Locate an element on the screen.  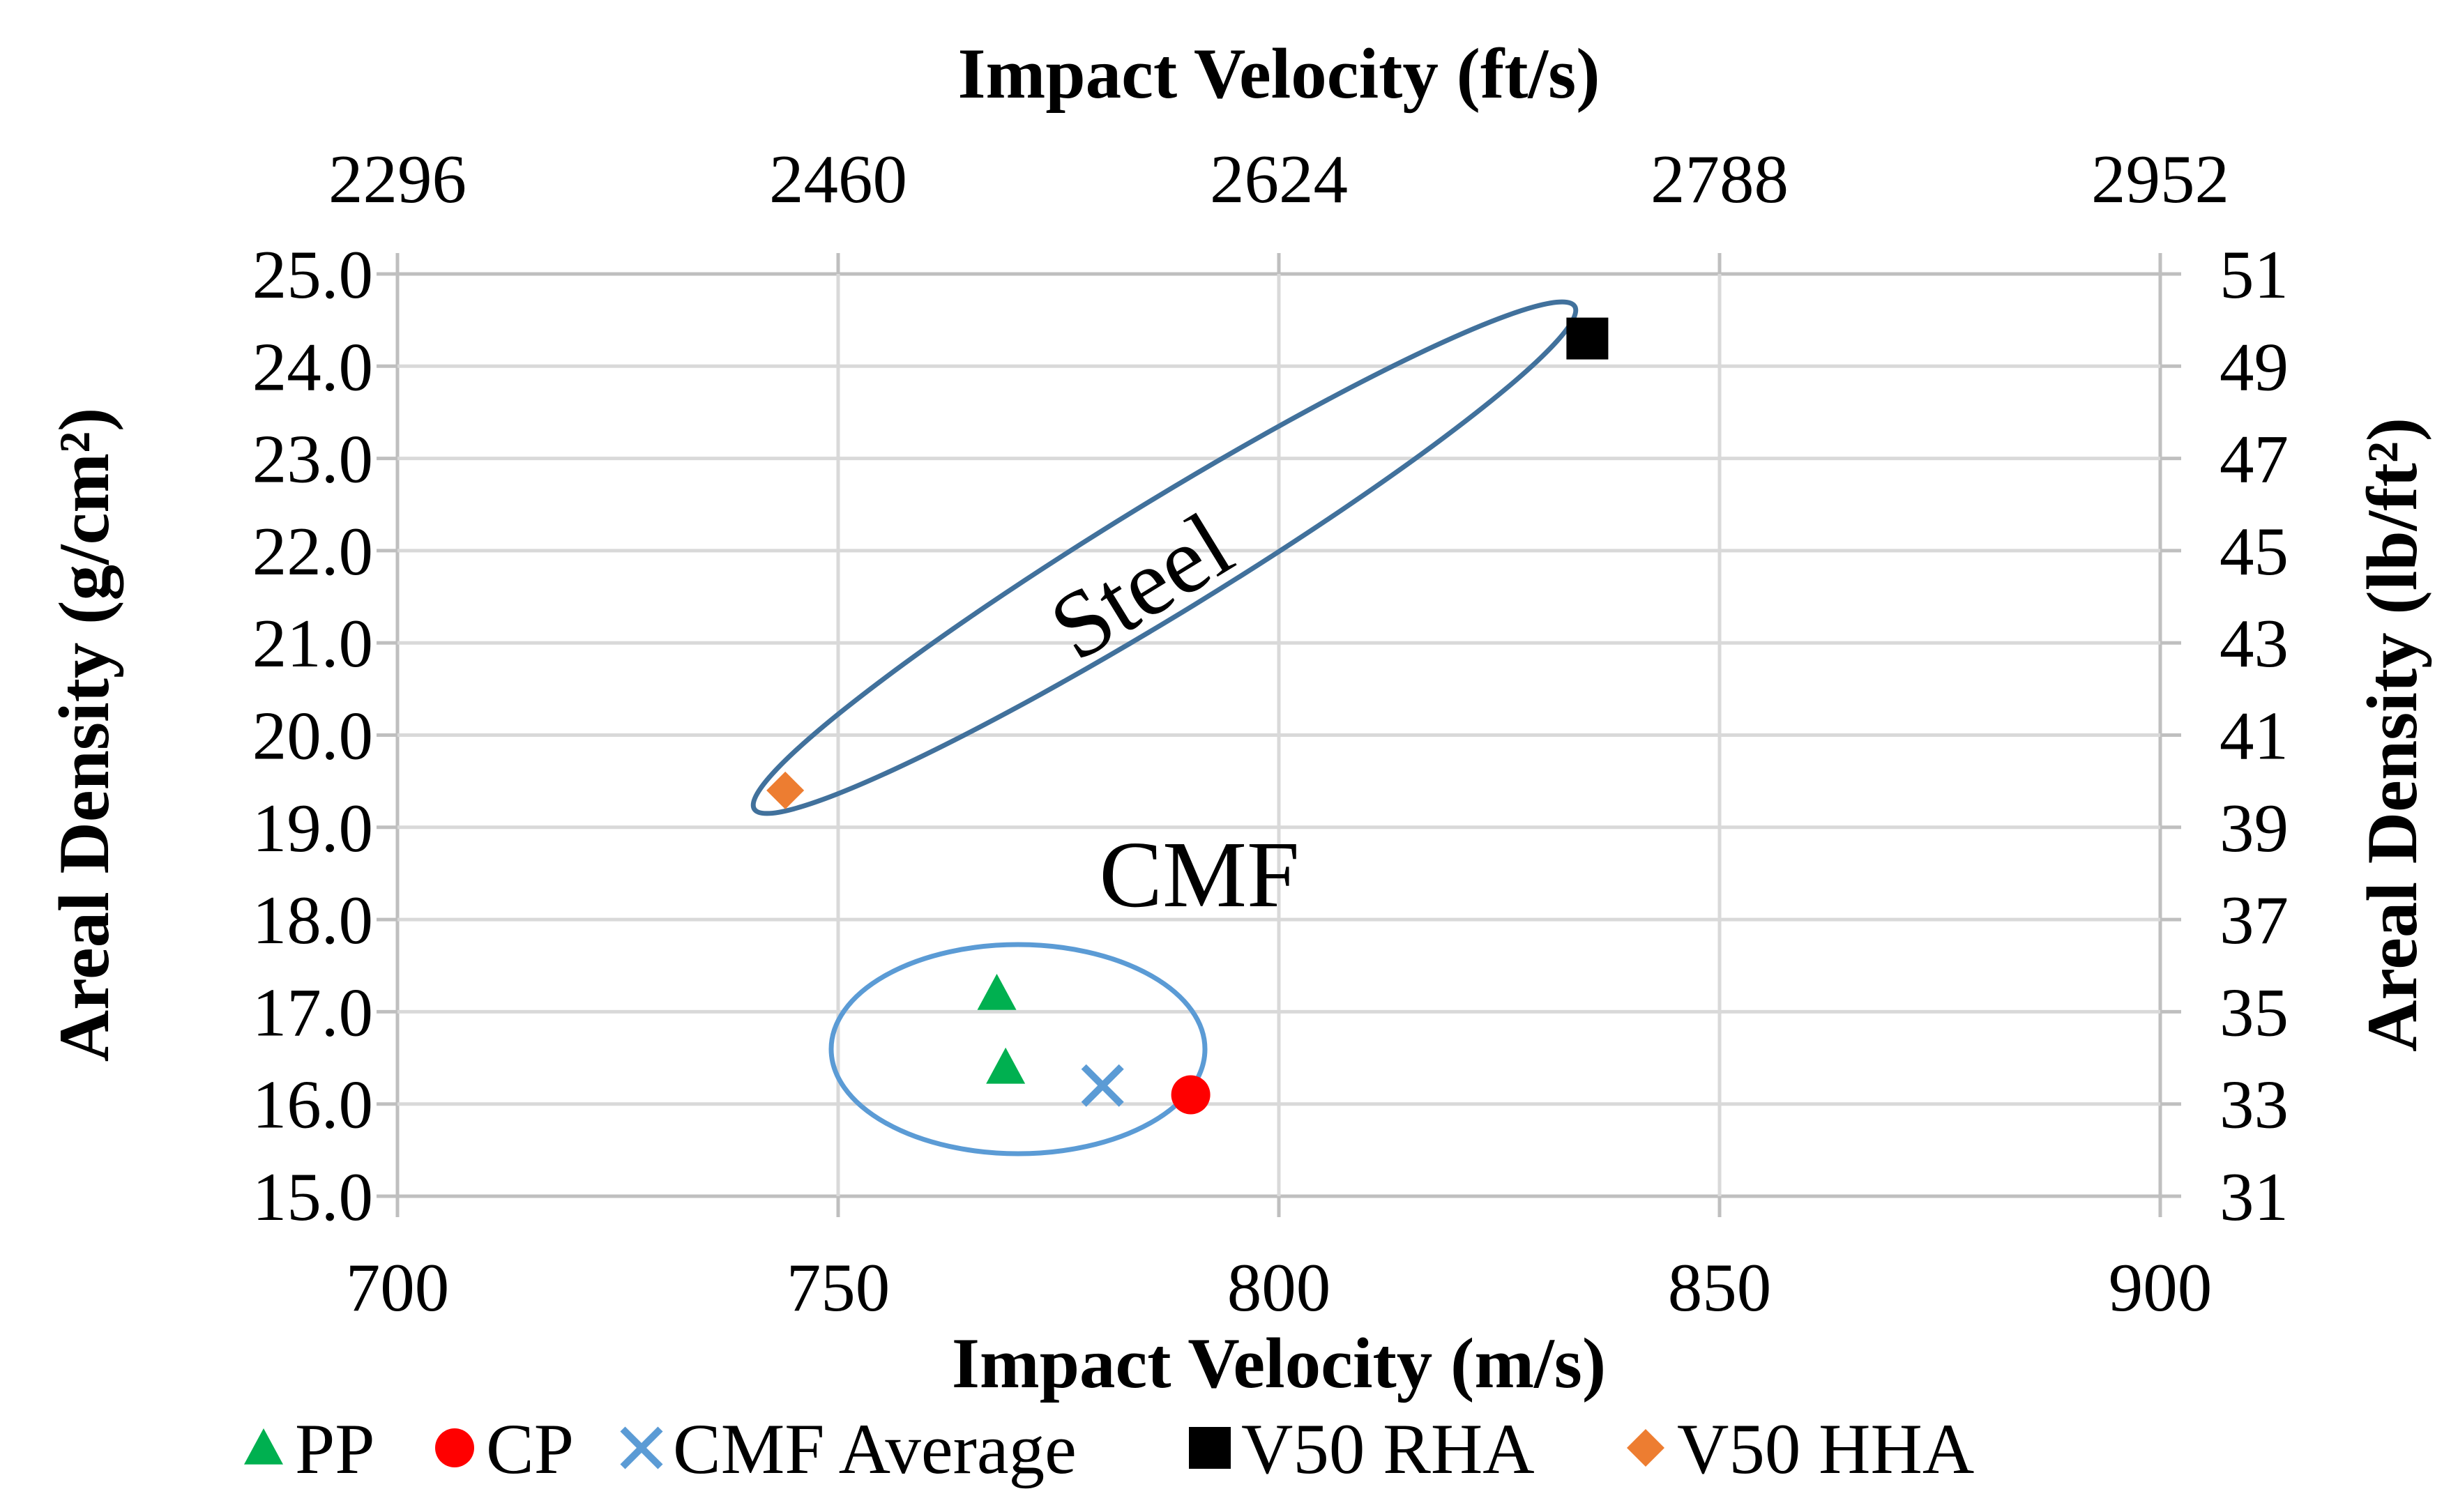
y-tick-label: 24.0 is located at coordinates (312, 367).